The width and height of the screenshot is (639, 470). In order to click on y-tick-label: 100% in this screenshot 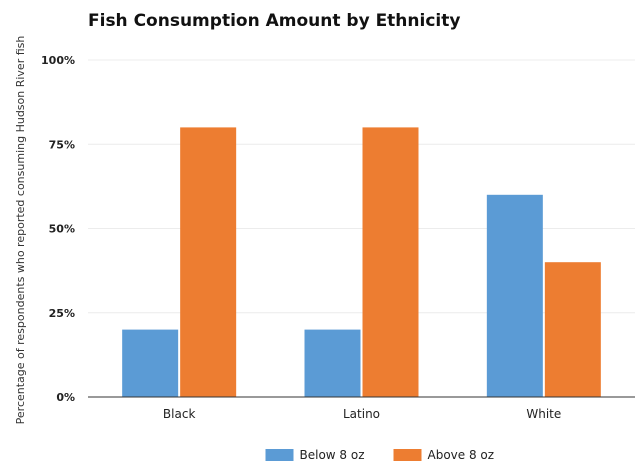, I will do `click(58, 60)`.